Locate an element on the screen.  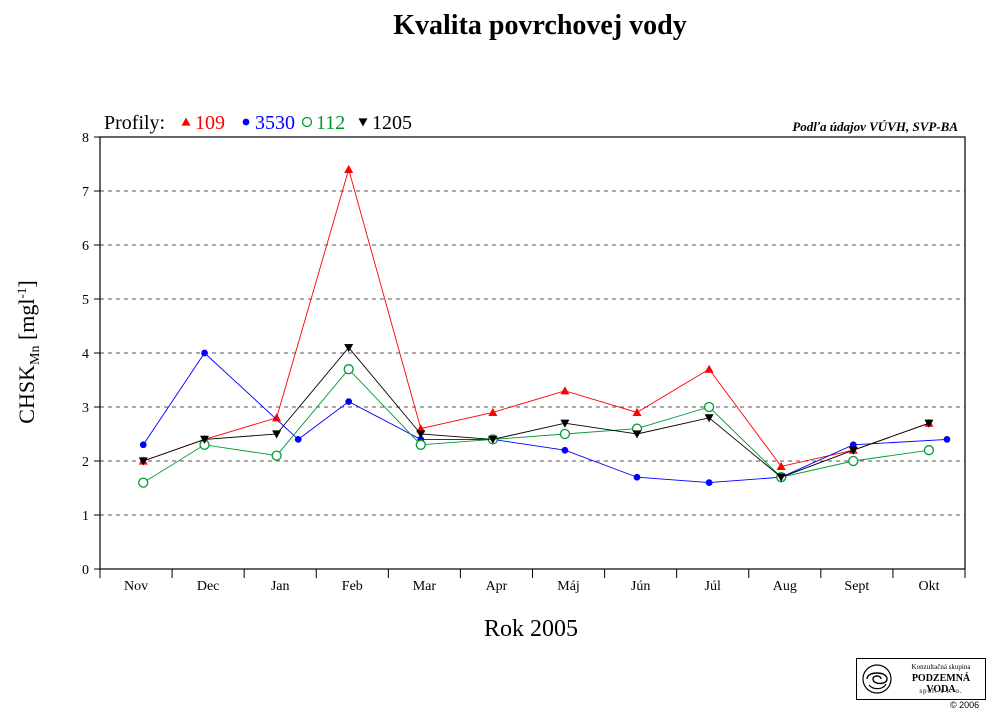
source-note: Podľa údajov VÚVH, SVP-BA is located at coordinates (875, 126).